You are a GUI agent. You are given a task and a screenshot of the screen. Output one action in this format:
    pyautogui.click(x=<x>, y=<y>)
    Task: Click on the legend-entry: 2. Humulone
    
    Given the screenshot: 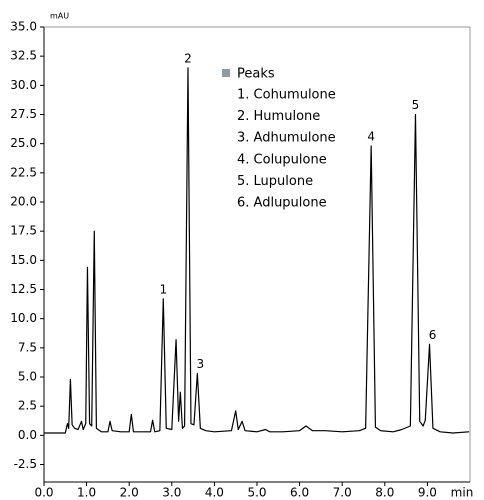 What is the action you would take?
    pyautogui.click(x=278, y=116)
    